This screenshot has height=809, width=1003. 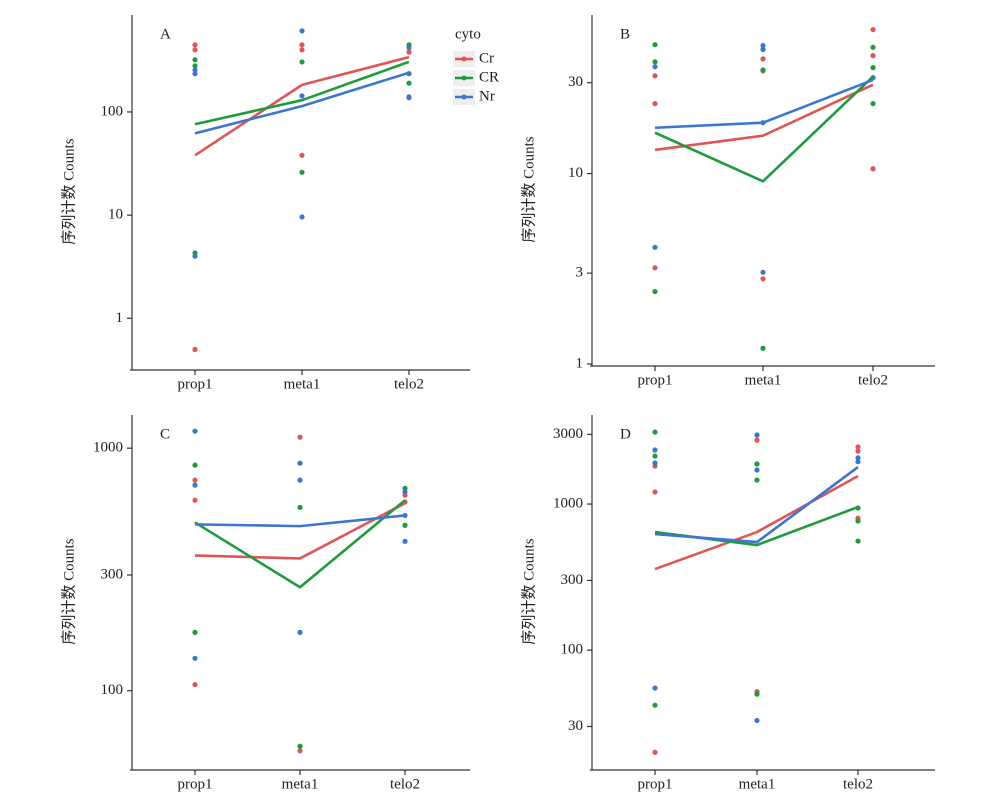 I want to click on x-tick-label: telo2, so click(x=873, y=380).